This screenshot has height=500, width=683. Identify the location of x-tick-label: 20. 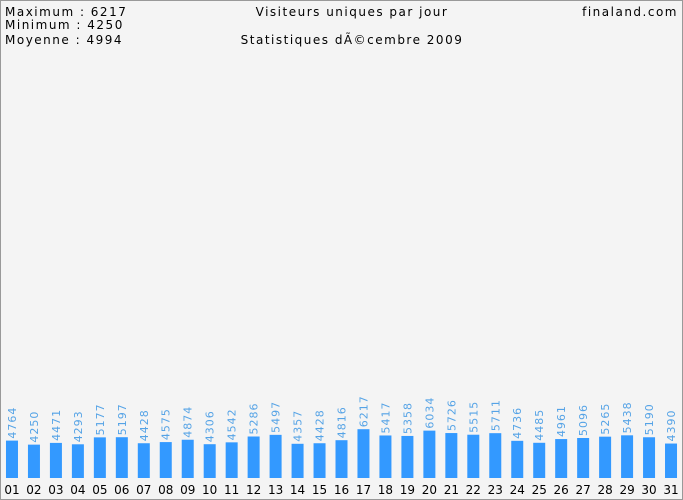
(429, 490).